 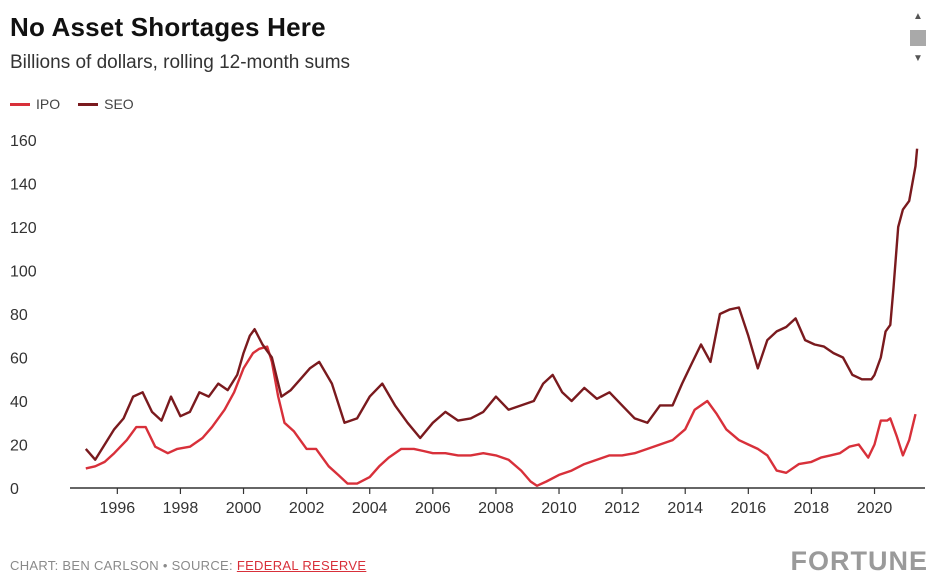 What do you see at coordinates (918, 58) in the screenshot?
I see `scroll-down-icon: ▼` at bounding box center [918, 58].